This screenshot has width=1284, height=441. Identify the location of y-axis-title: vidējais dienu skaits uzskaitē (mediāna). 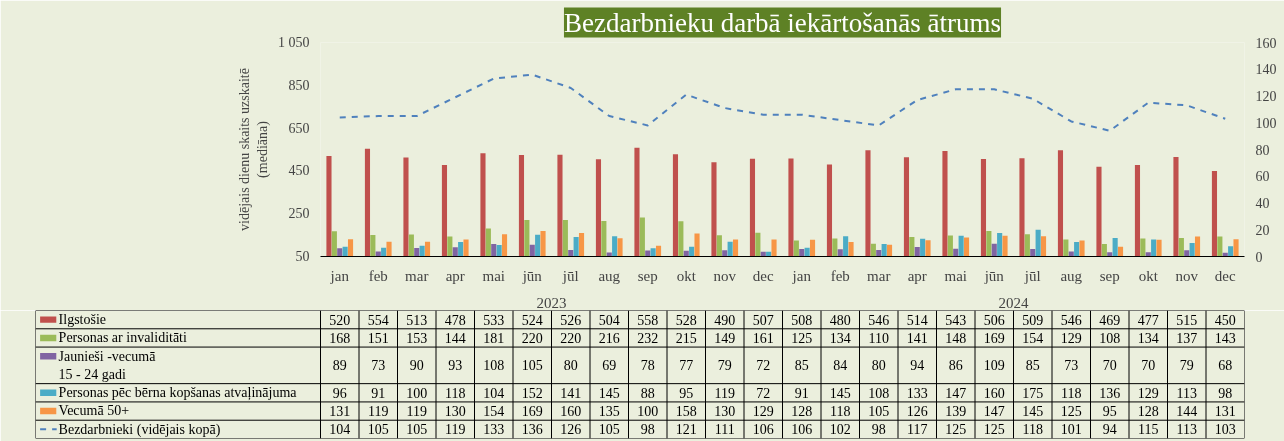
(254, 149).